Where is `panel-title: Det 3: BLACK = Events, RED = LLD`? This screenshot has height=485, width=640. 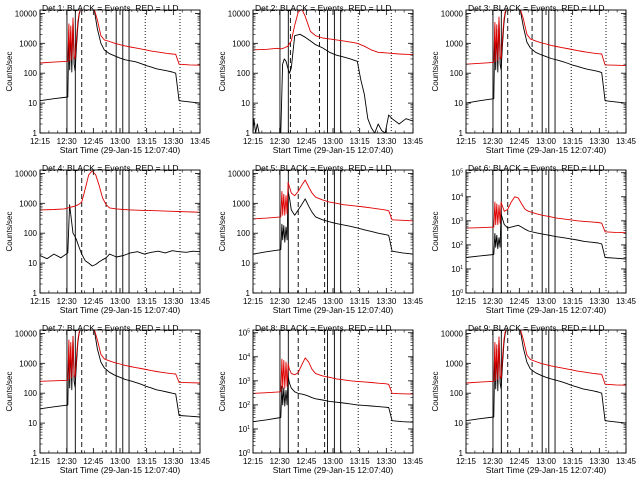 panel-title: Det 3: BLACK = Events, RED = LLD is located at coordinates (536, 8).